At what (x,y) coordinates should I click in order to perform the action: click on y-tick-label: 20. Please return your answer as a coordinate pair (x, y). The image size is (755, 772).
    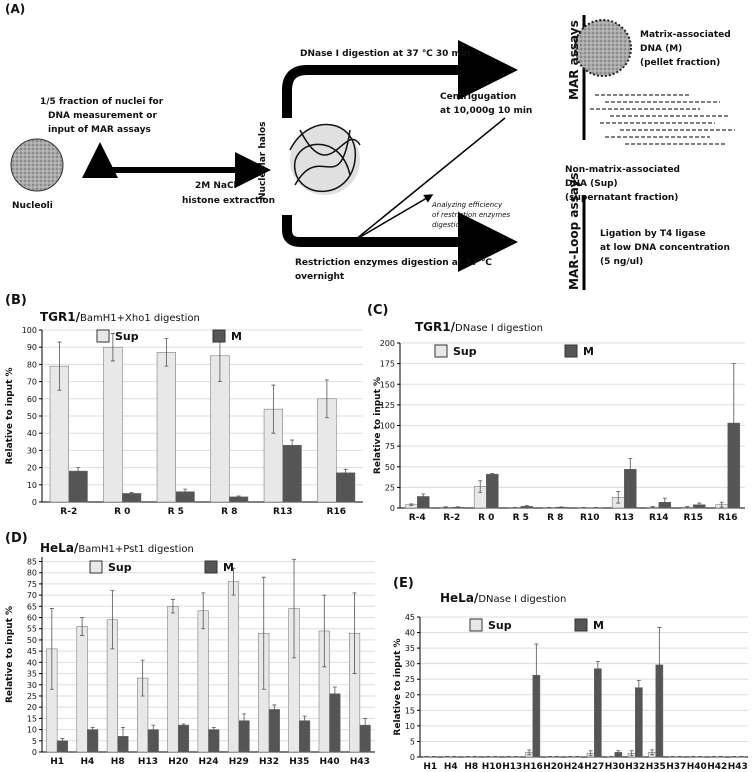
    Looking at the image, I should click on (32, 468).